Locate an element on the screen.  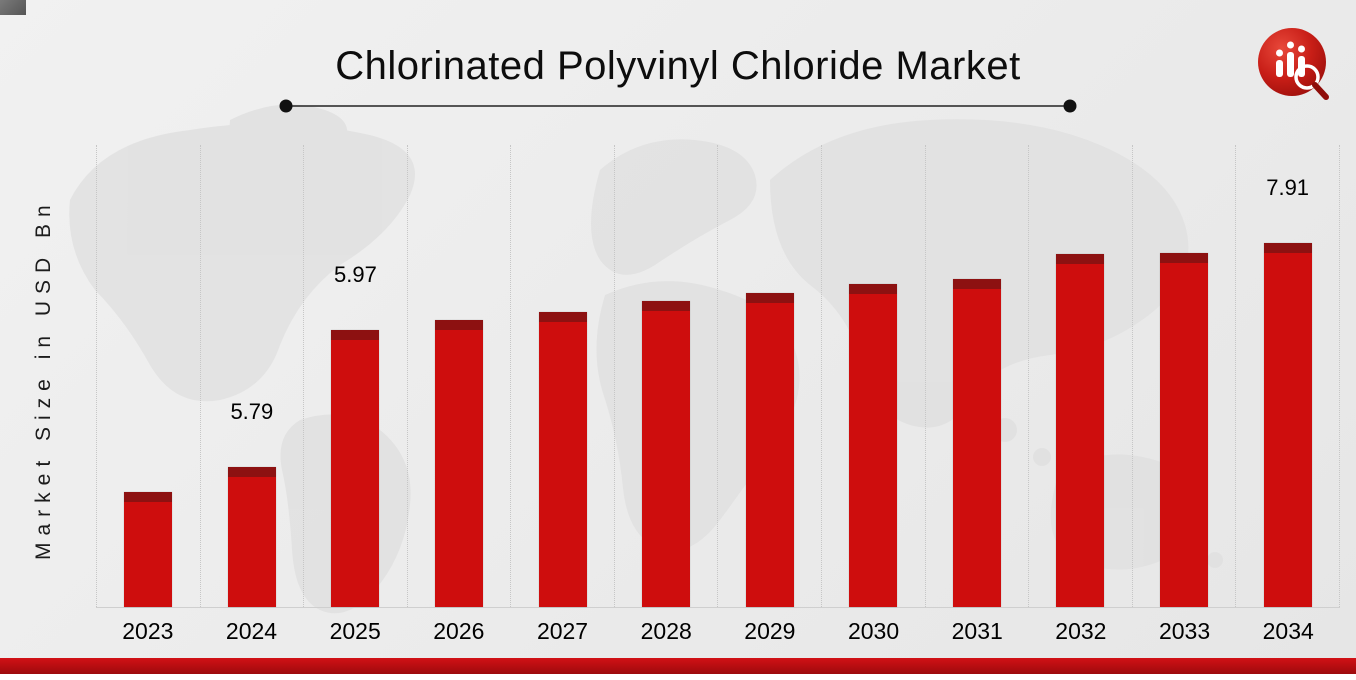
bar-cap-2027 is located at coordinates (562, 317).